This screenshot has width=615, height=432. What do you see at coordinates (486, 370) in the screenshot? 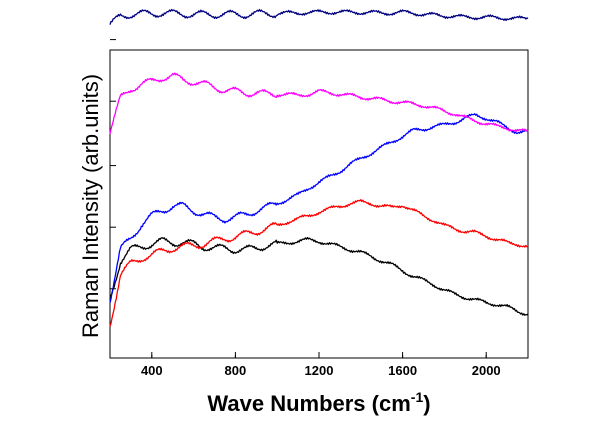
I see `x-tick-label-2000: 2000` at bounding box center [486, 370].